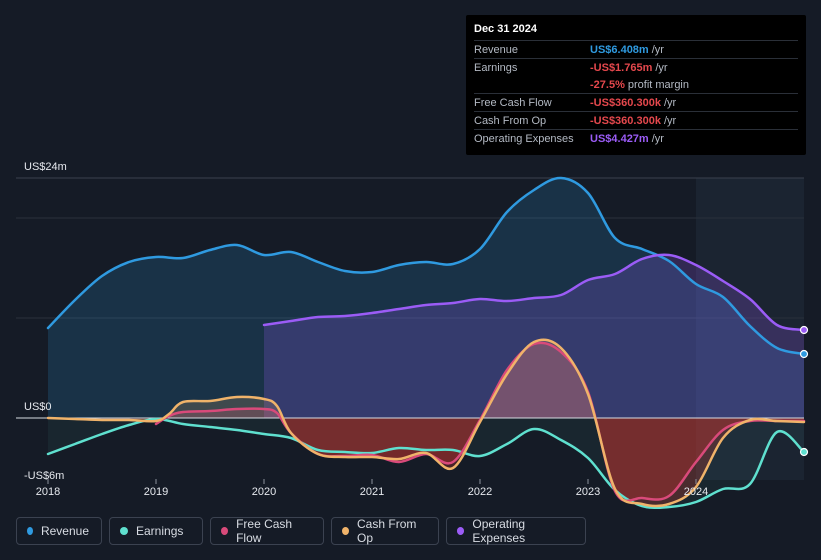 This screenshot has height=560, width=821. What do you see at coordinates (619, 138) in the screenshot?
I see `tooltip-row-value: US$4.427m` at bounding box center [619, 138].